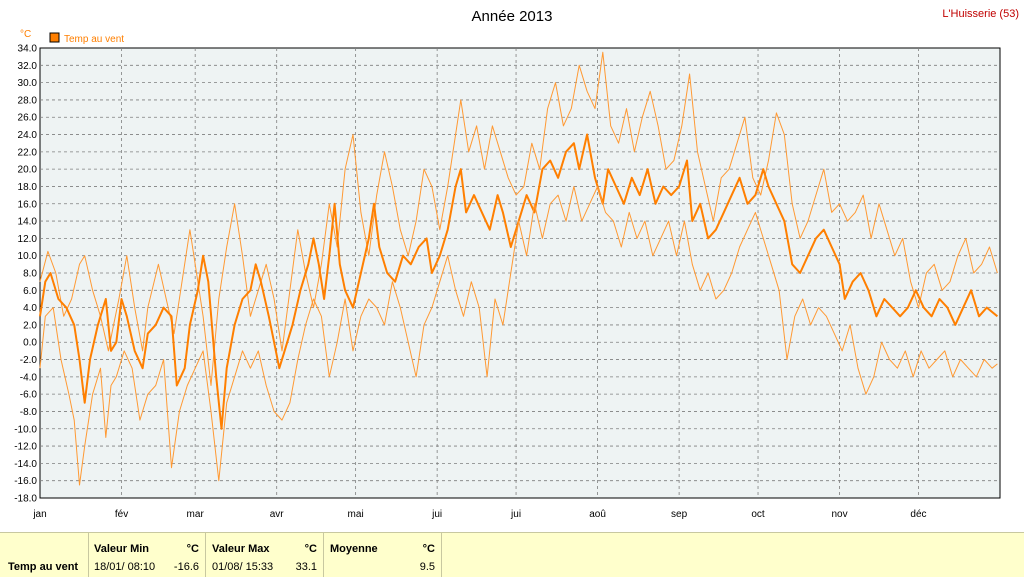 Image resolution: width=1024 pixels, height=577 pixels. Describe the element at coordinates (30, 308) in the screenshot. I see `y-tick-label: 4.0` at that location.